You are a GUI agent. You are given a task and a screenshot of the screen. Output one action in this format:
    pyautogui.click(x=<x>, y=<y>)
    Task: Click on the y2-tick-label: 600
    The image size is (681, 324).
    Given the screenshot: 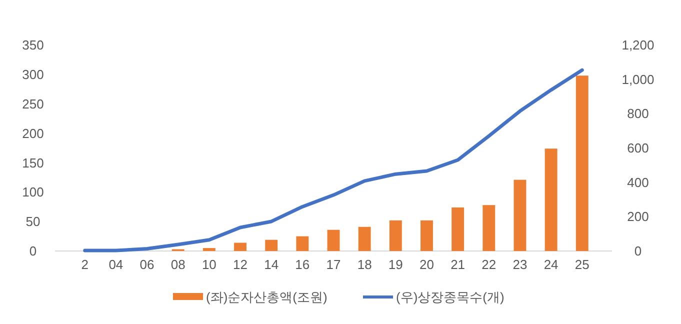 What is the action you would take?
    pyautogui.click(x=638, y=148)
    